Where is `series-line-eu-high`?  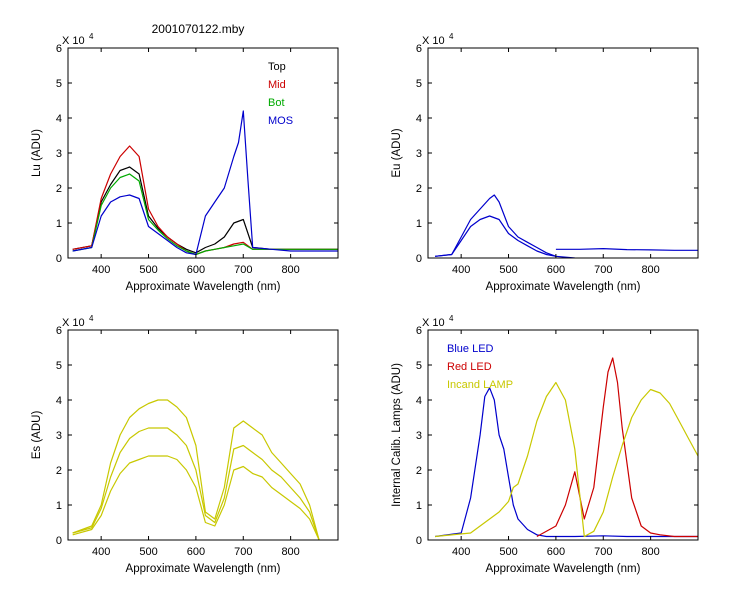
series-line-eu-high is located at coordinates (505, 226).